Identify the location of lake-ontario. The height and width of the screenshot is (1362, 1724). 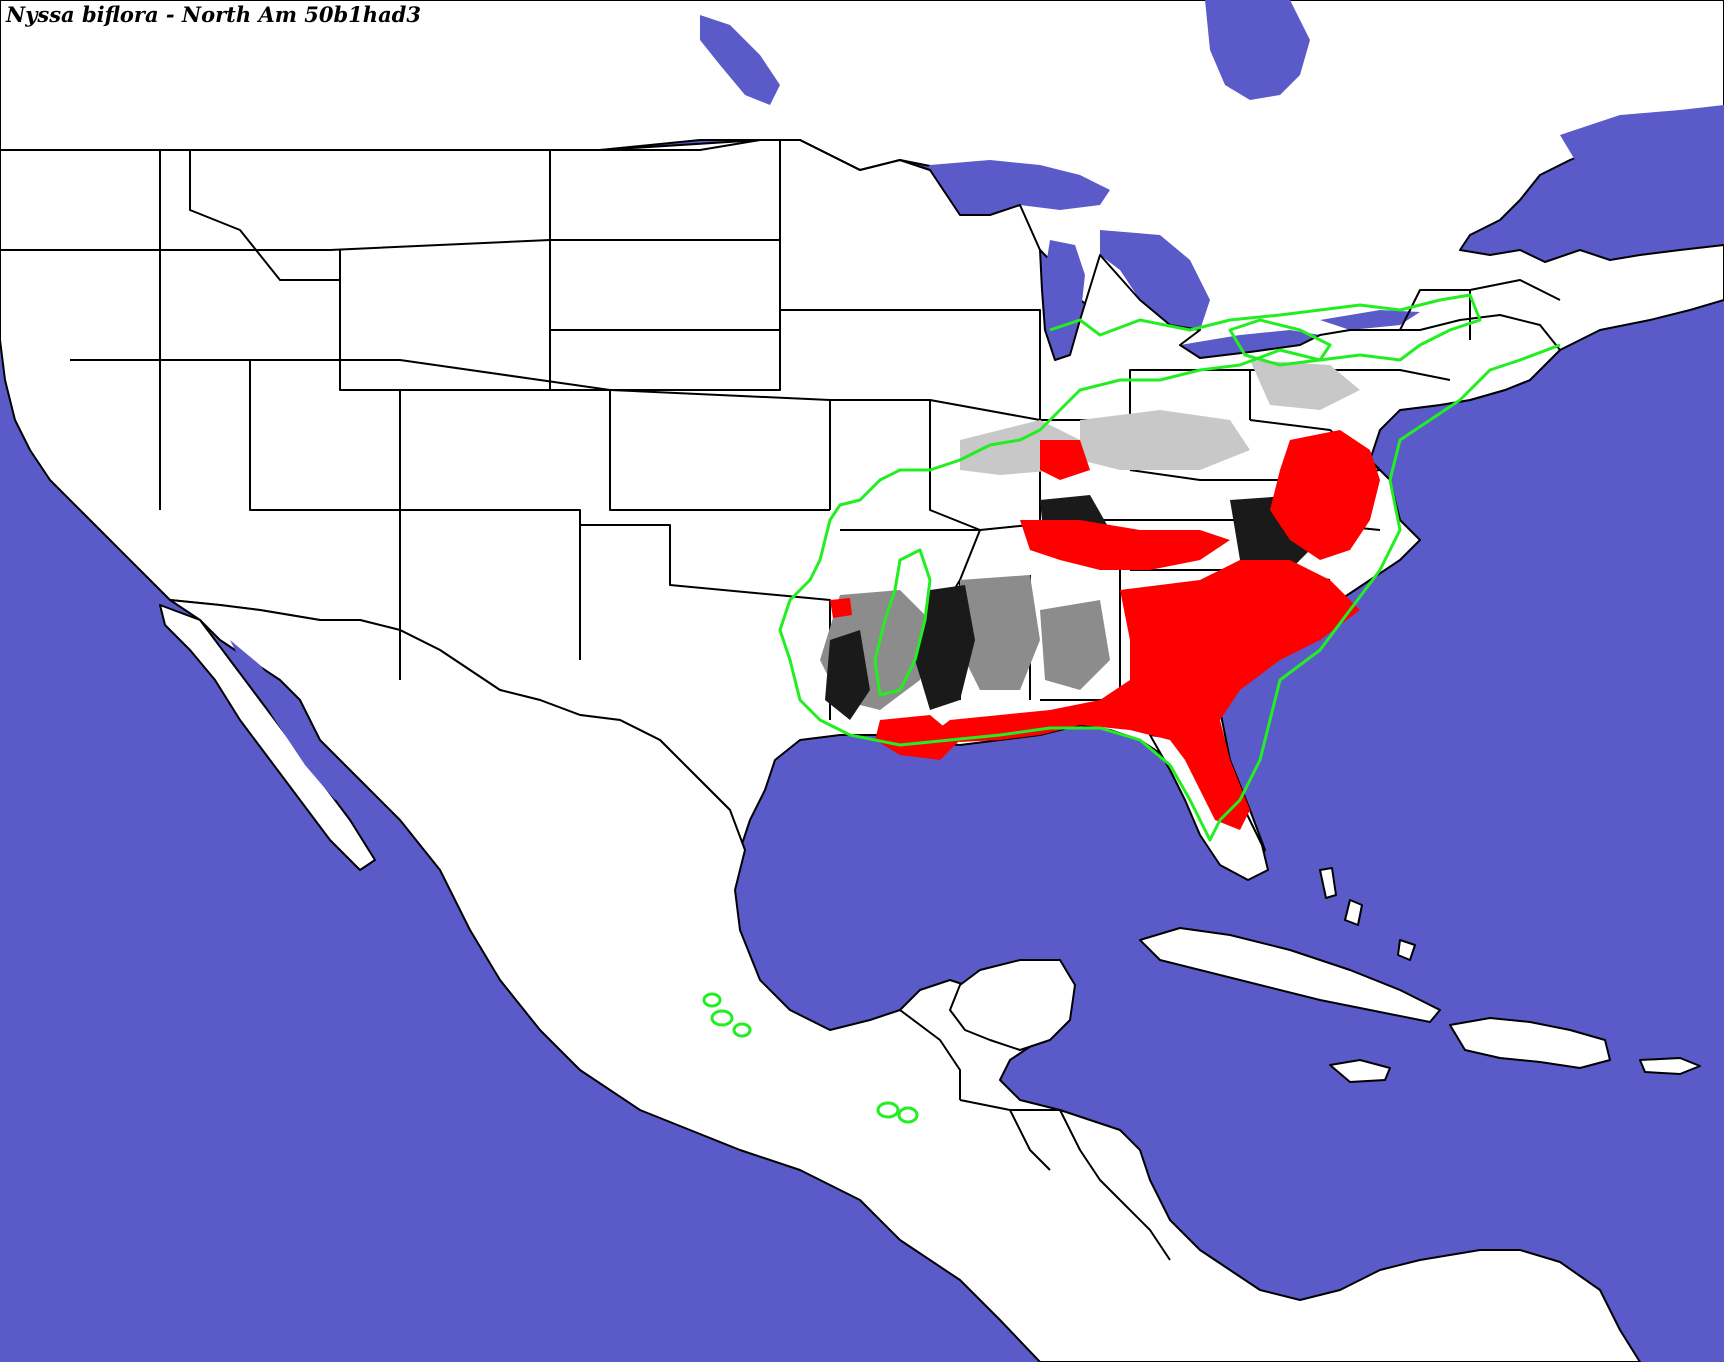
(1370, 320).